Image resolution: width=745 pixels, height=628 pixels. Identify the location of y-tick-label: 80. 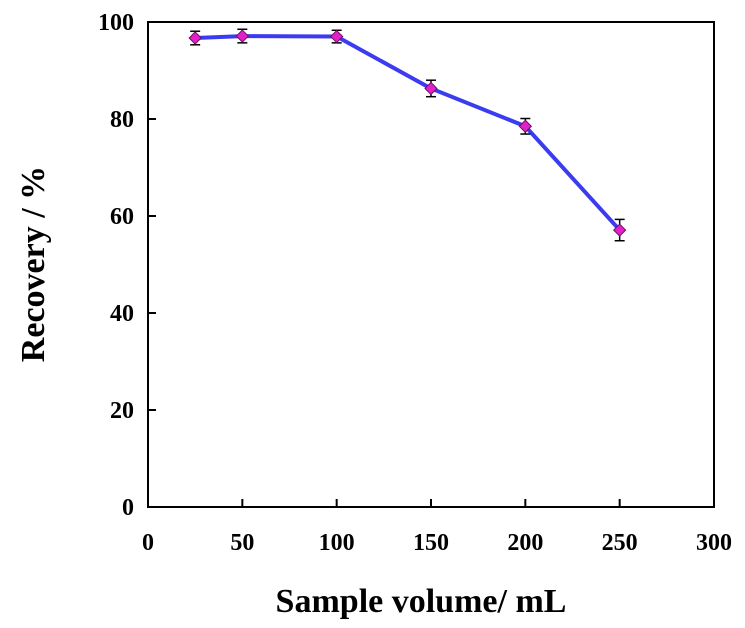
(122, 120).